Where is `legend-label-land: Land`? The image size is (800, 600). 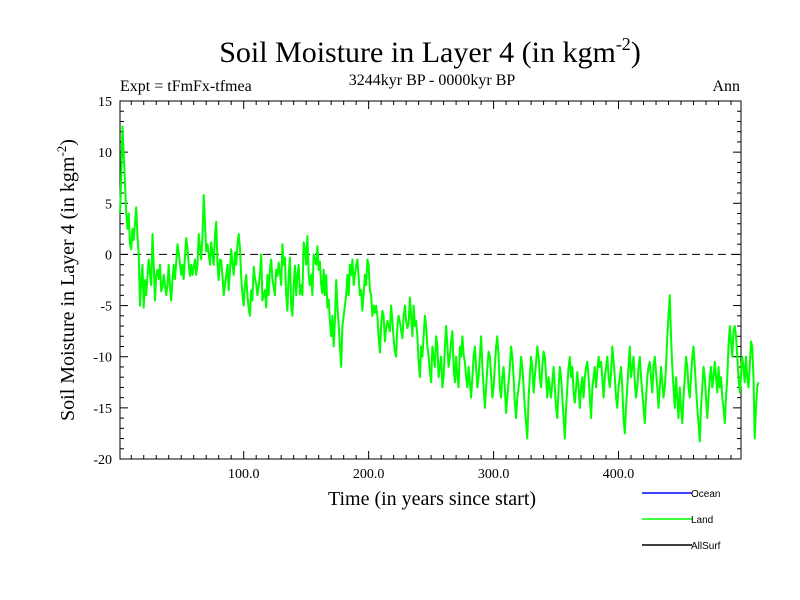
legend-label-land: Land is located at coordinates (702, 520).